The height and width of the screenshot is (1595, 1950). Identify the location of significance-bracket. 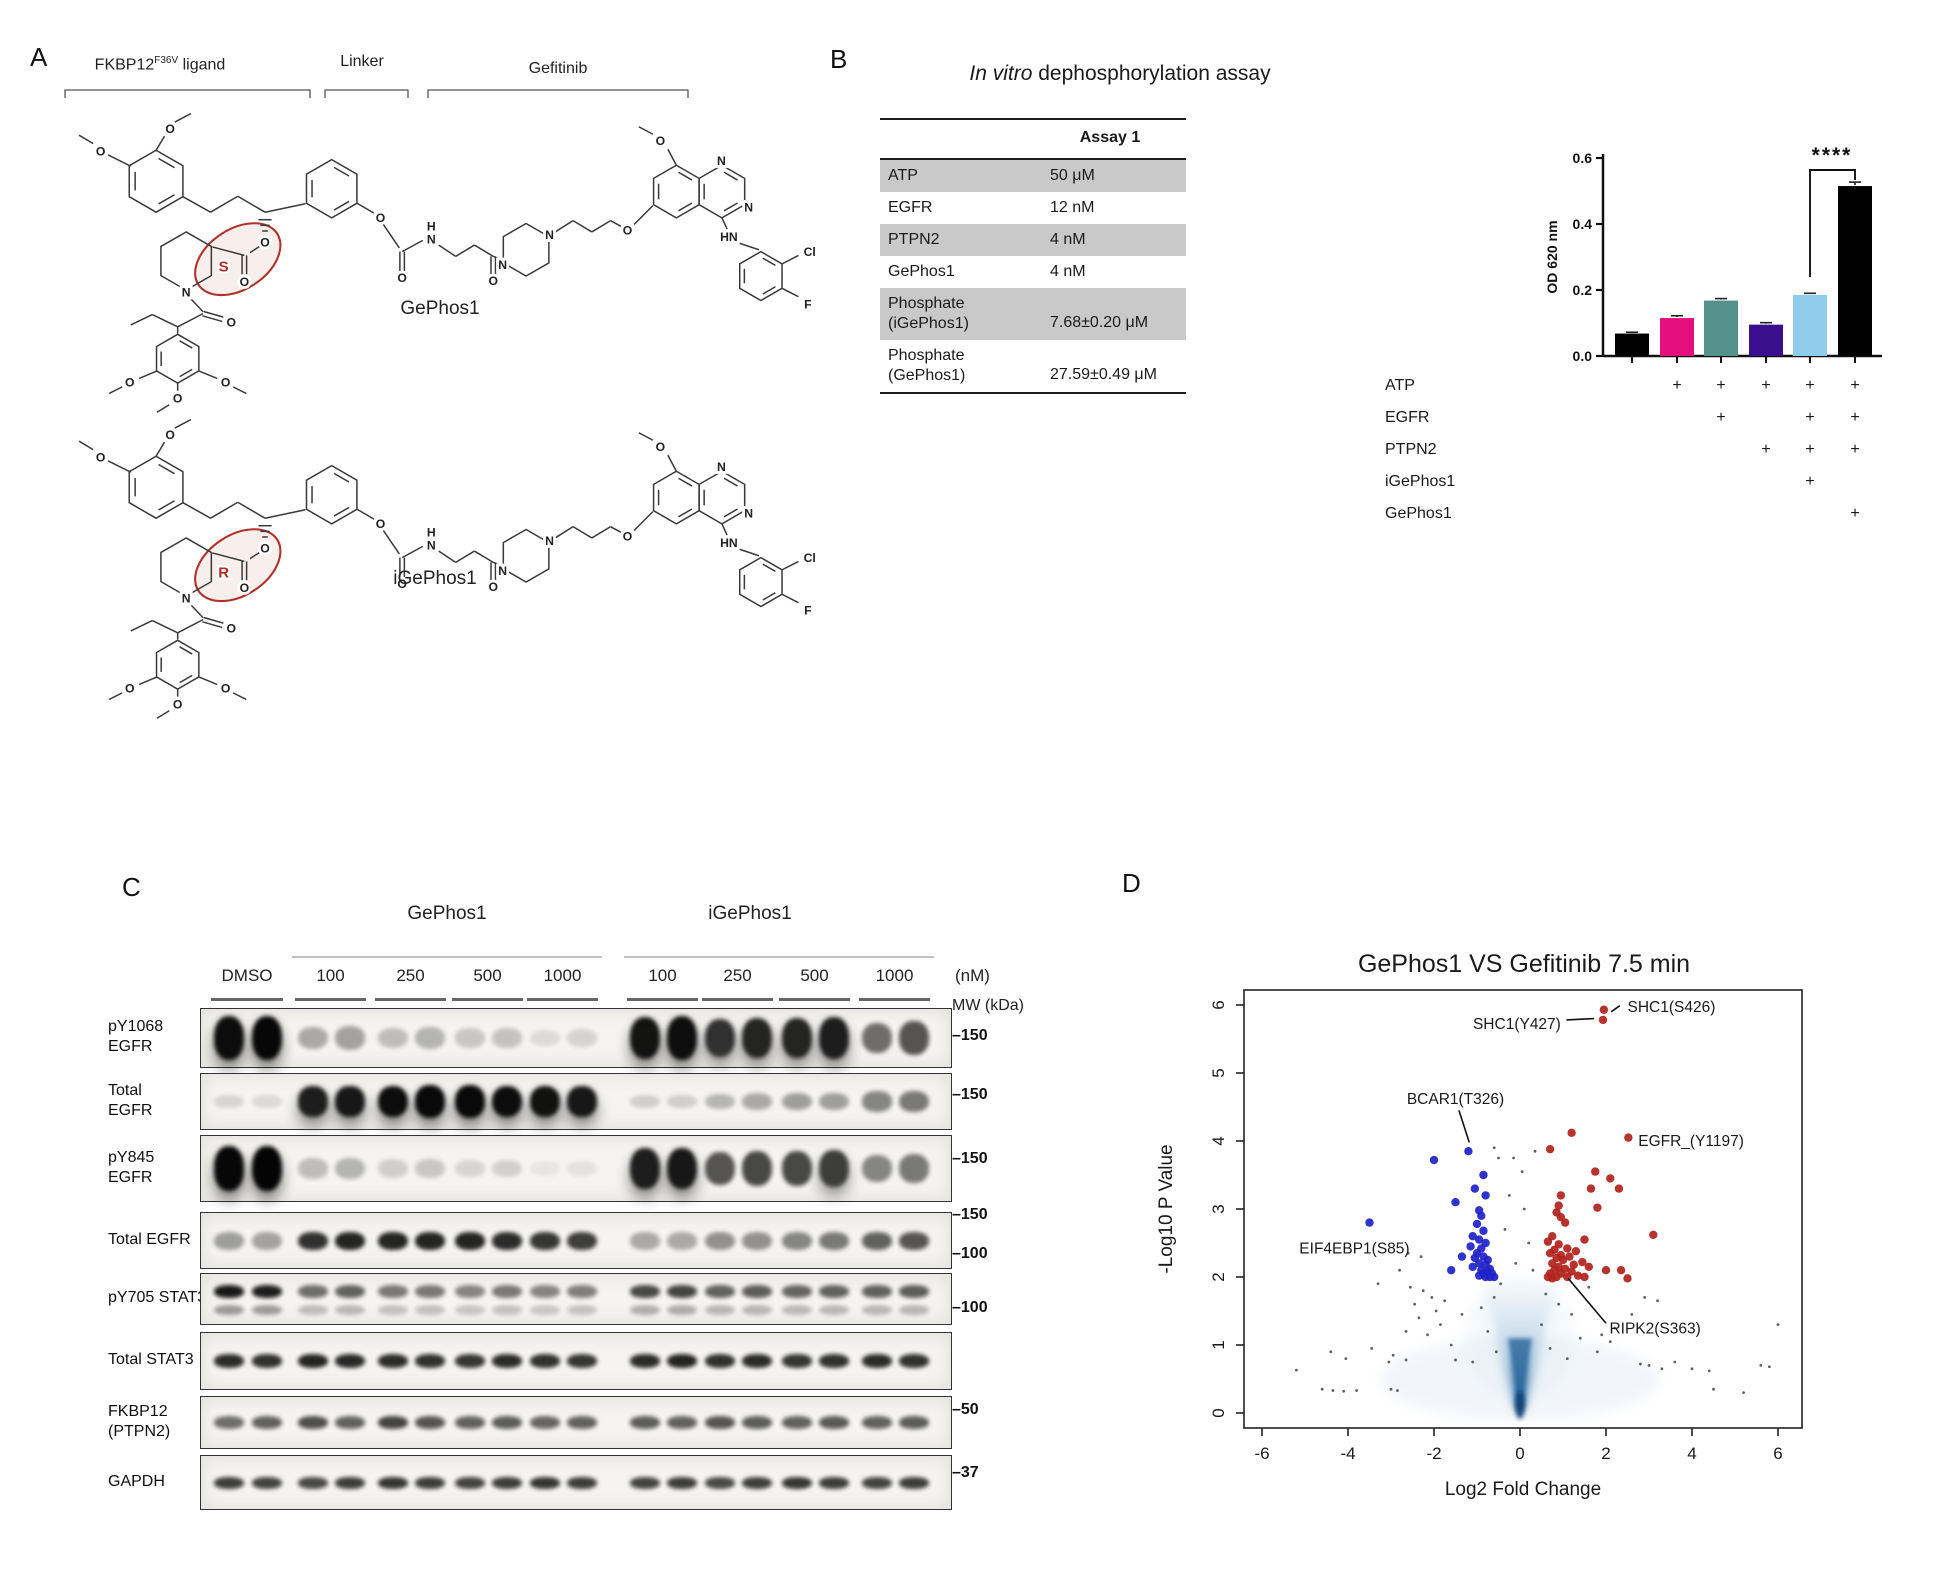
(1832, 223).